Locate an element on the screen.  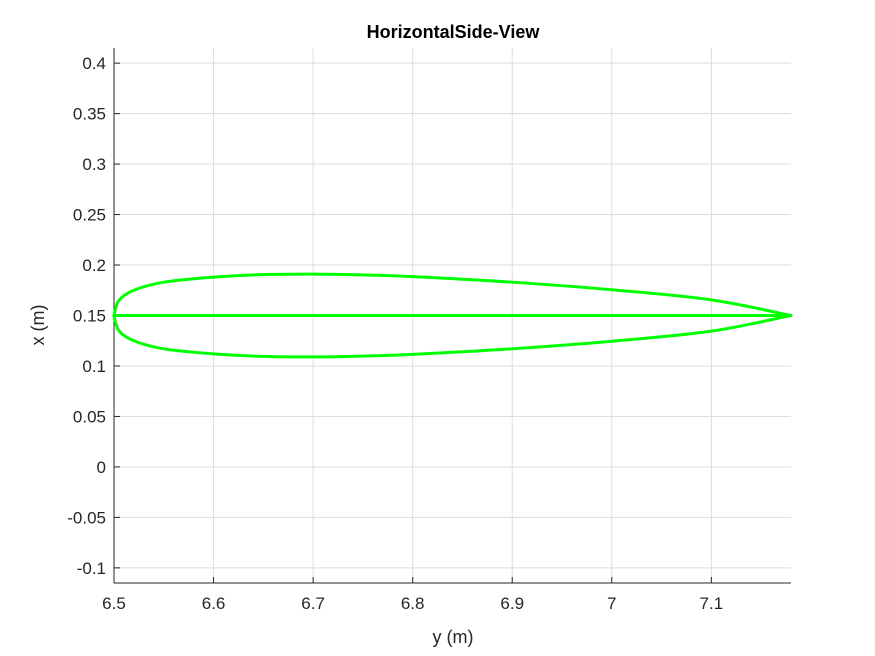
y-tick-label: -0.1 is located at coordinates (91, 568).